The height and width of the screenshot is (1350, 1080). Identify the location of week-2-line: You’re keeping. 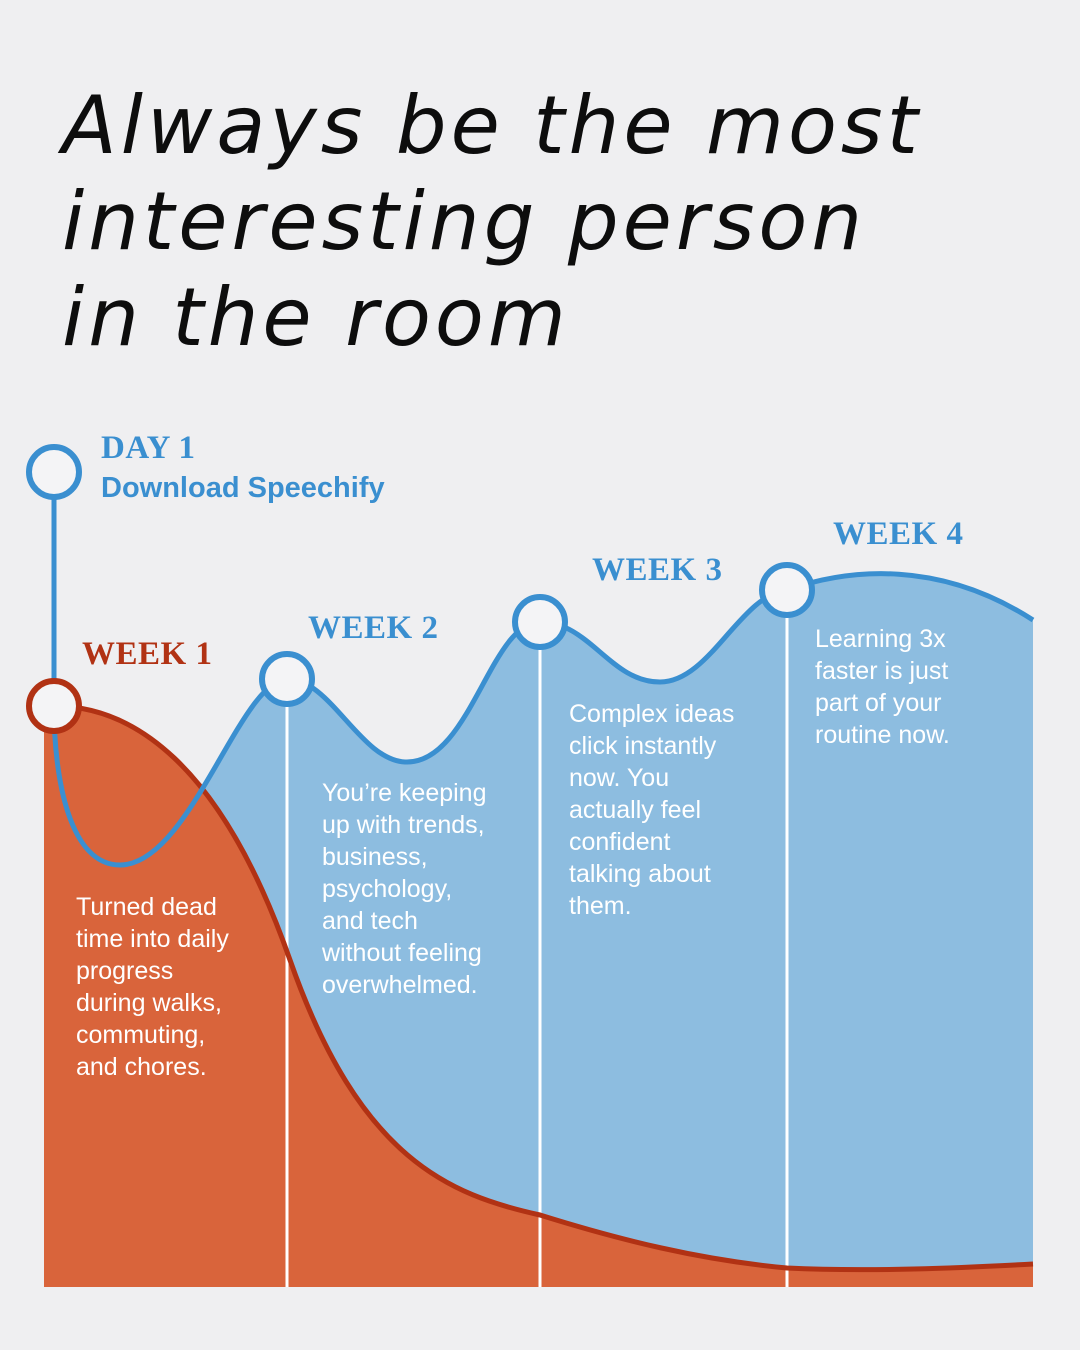
(404, 793).